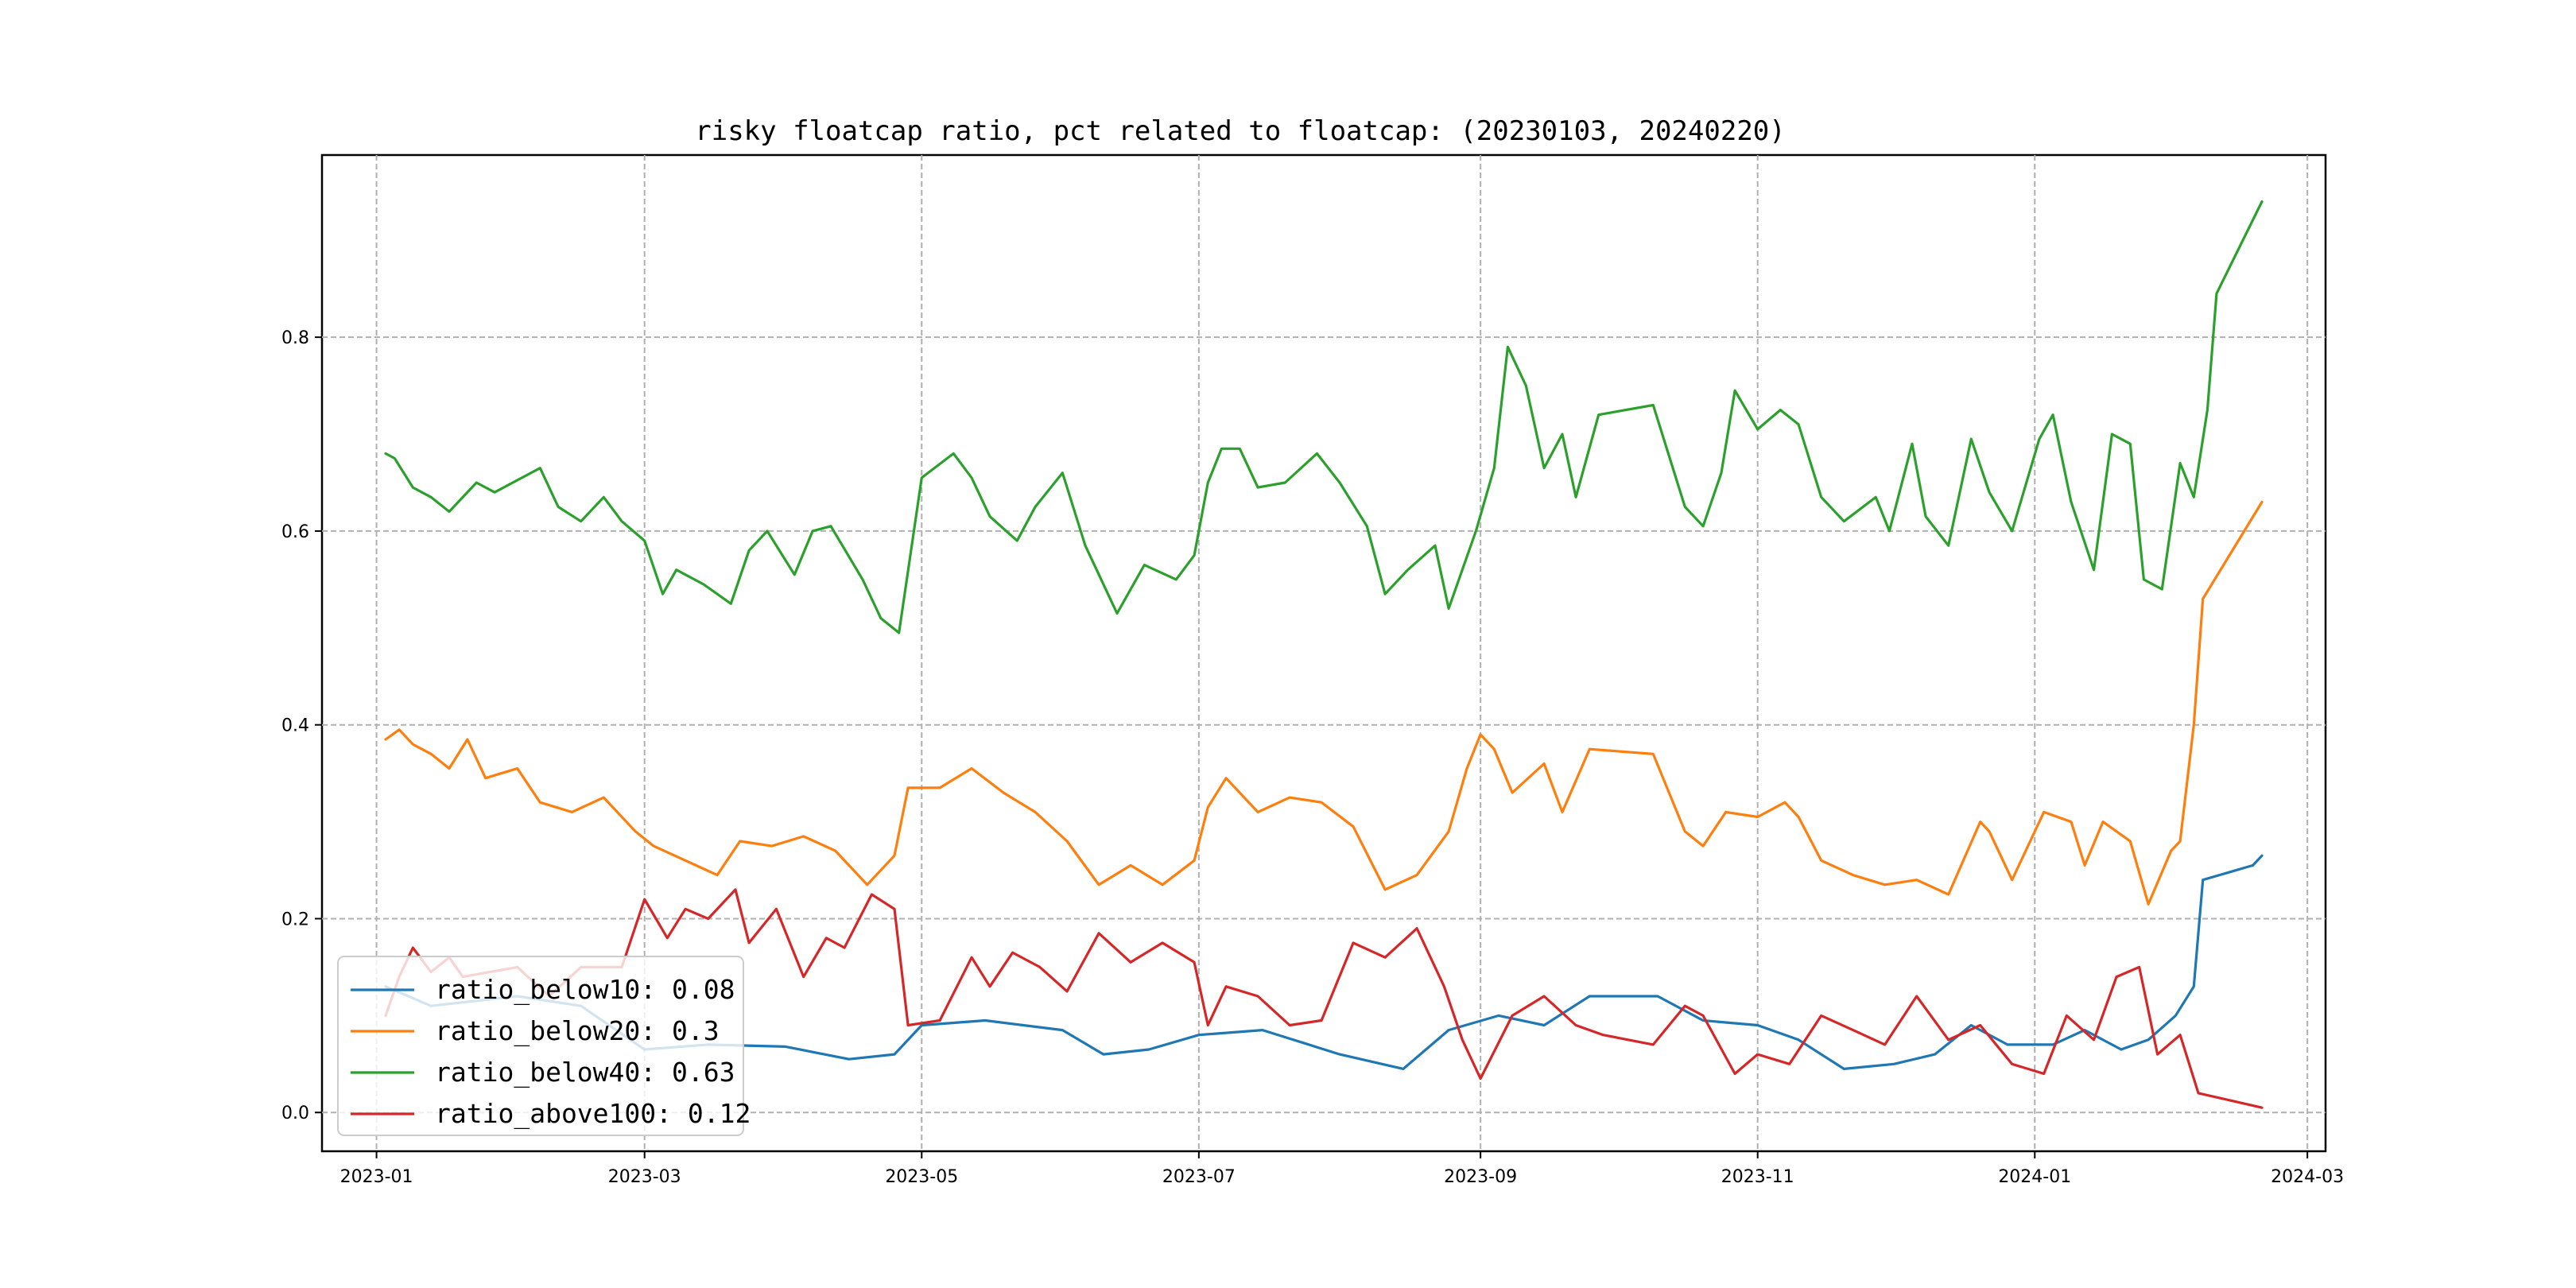 This screenshot has width=2576, height=1288. Describe the element at coordinates (2034, 1177) in the screenshot. I see `x-tick-label: 2024-01` at that location.